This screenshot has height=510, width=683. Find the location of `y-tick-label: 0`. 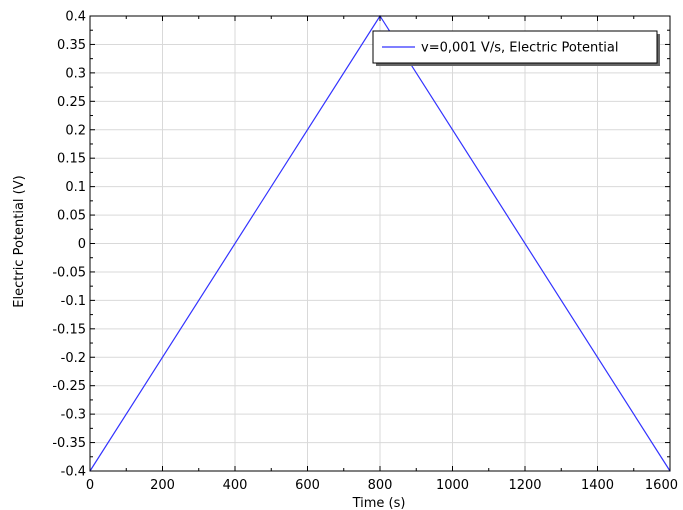

y-tick-label: 0 is located at coordinates (82, 244).